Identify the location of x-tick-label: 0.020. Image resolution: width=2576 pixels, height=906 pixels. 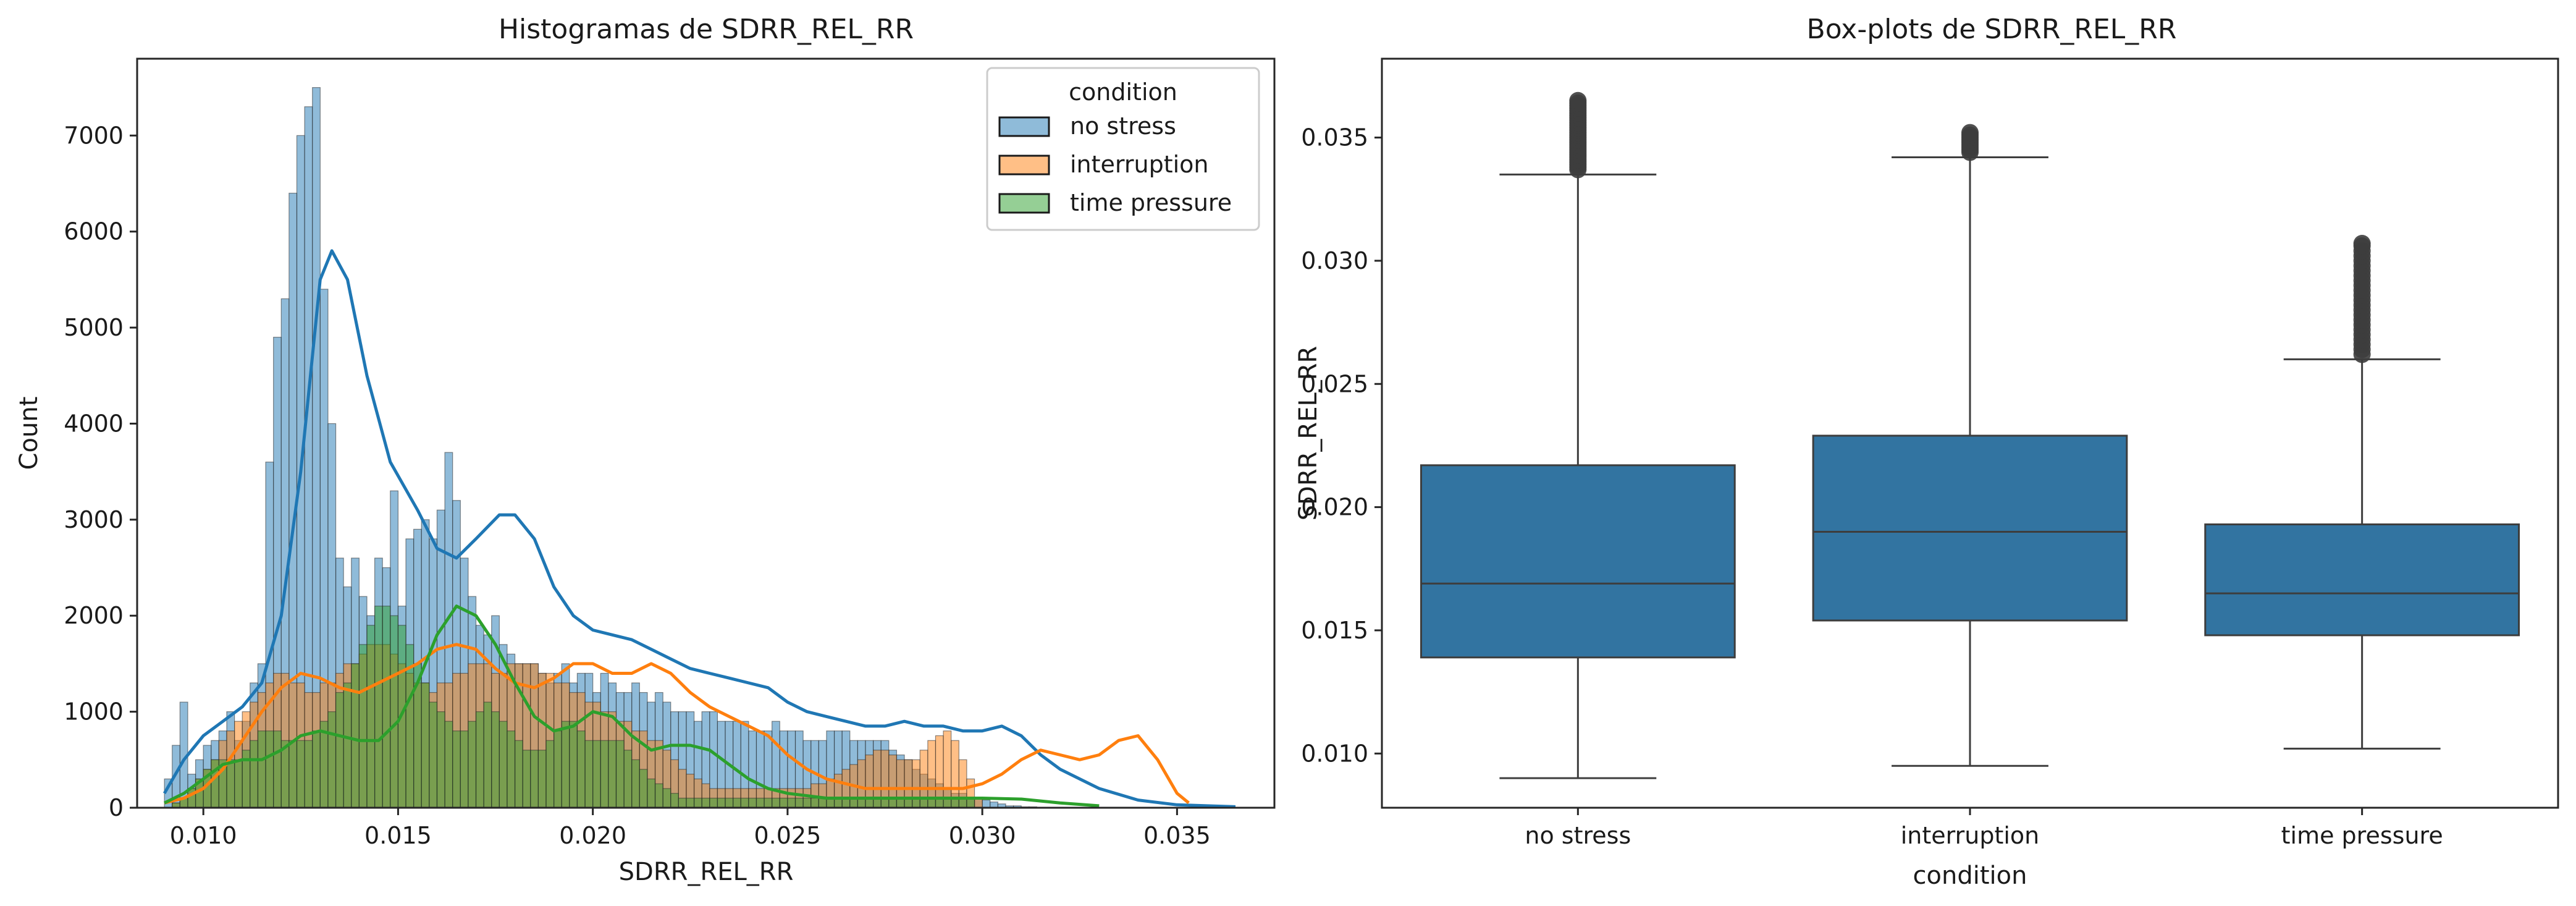
(592, 835).